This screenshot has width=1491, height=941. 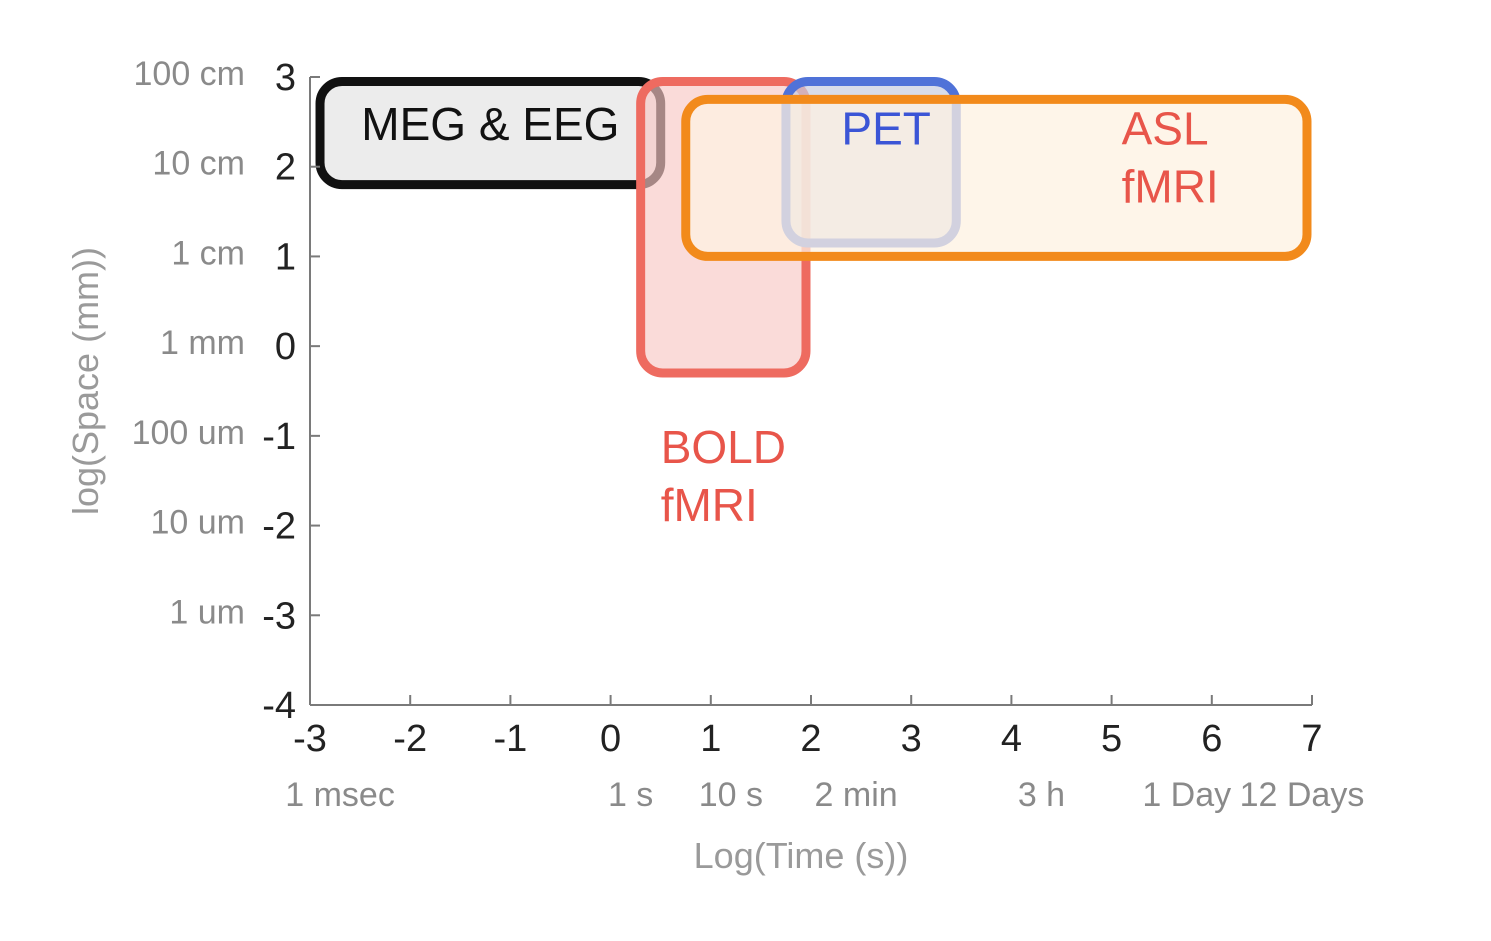 What do you see at coordinates (723, 447) in the screenshot?
I see `region-label-line: BOLD` at bounding box center [723, 447].